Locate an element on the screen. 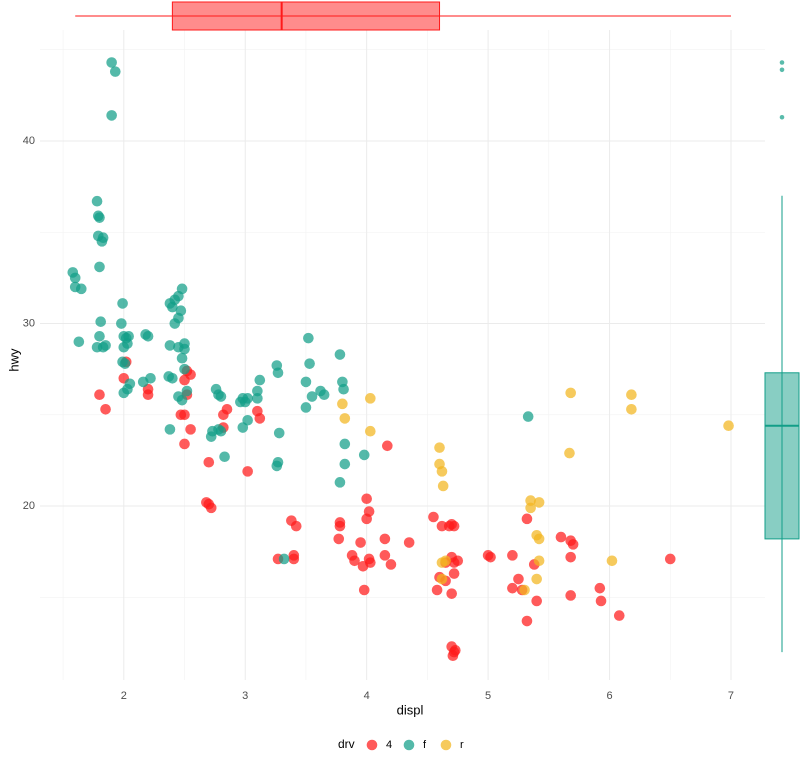 The image size is (800, 769). x-tick-label: 7 is located at coordinates (731, 696).